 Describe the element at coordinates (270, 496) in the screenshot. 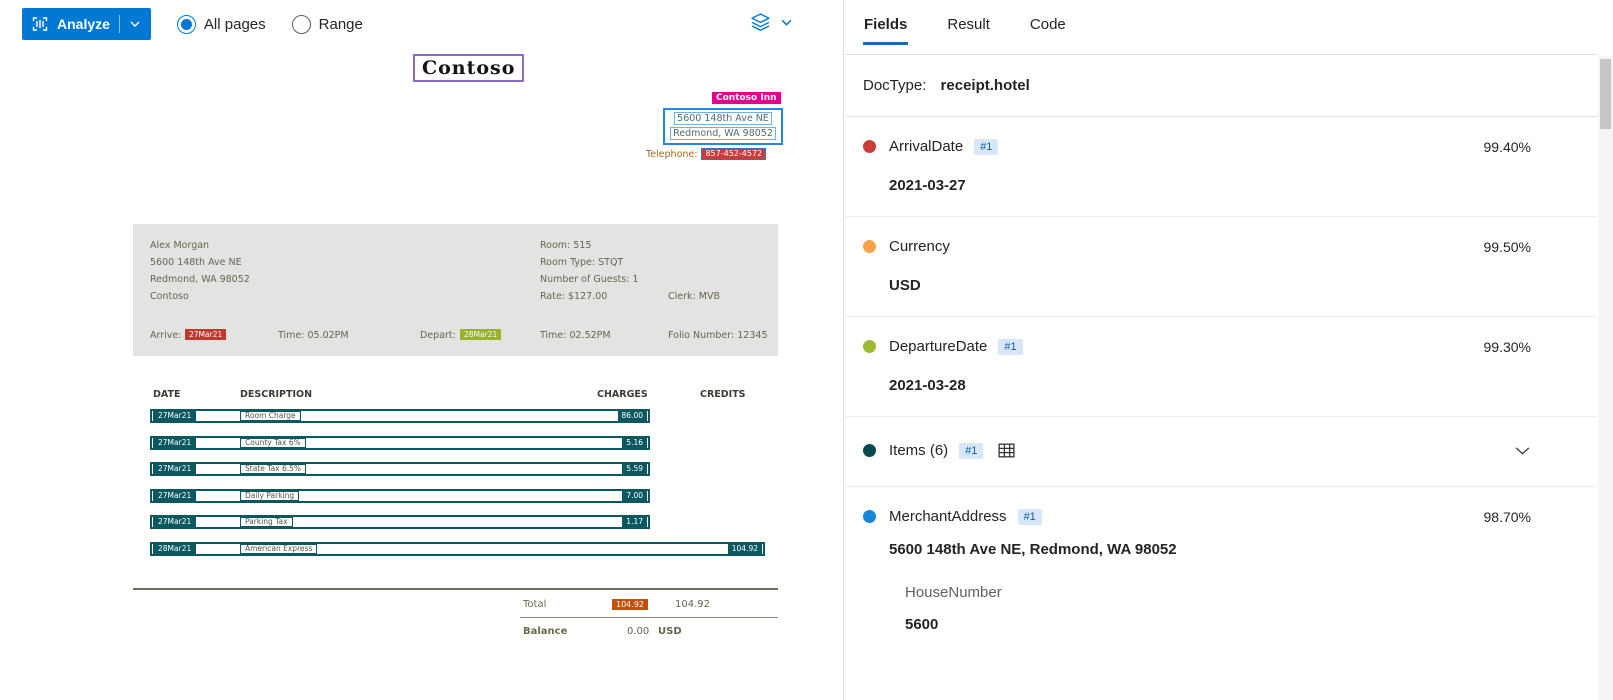

I see `row-description-highlight: Daily Parking` at that location.